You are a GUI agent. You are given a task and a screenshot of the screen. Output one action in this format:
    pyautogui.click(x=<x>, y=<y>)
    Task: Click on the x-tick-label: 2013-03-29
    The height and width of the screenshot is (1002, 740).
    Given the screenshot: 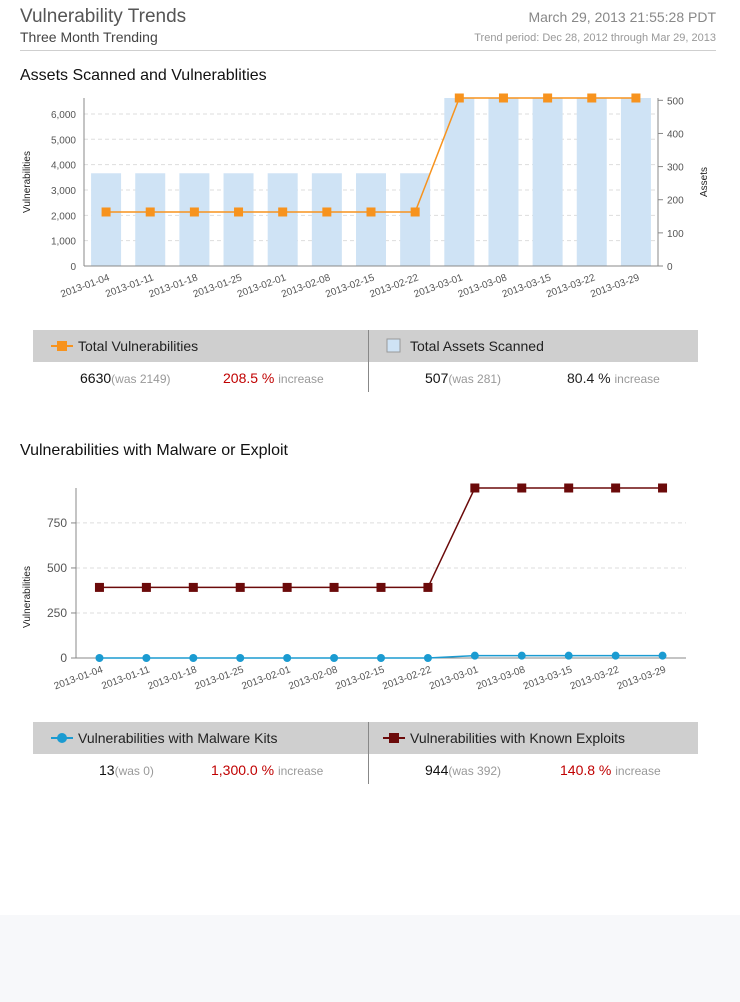 What is the action you would take?
    pyautogui.click(x=615, y=286)
    